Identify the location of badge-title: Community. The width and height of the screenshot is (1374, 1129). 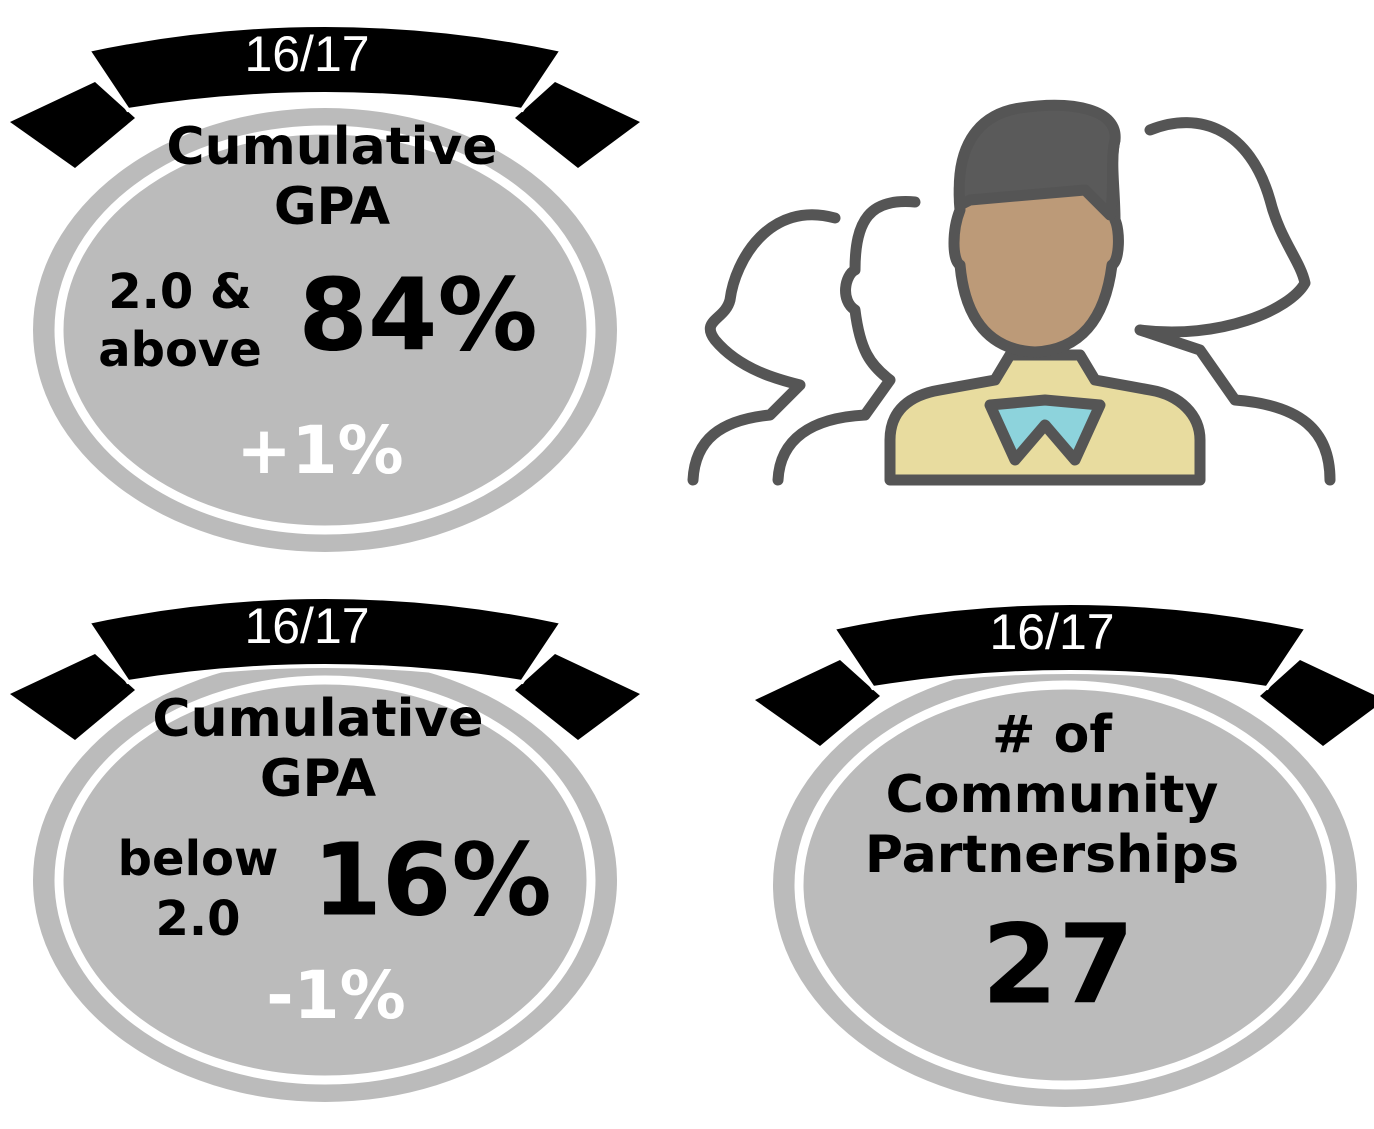
(1052, 795).